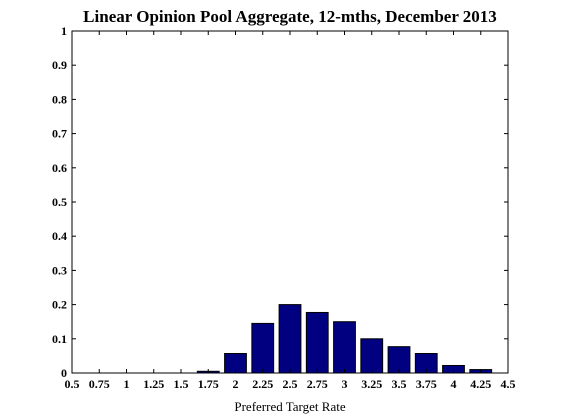 The image size is (561, 419). I want to click on y-tick-label-3: 0.3, so click(59, 270).